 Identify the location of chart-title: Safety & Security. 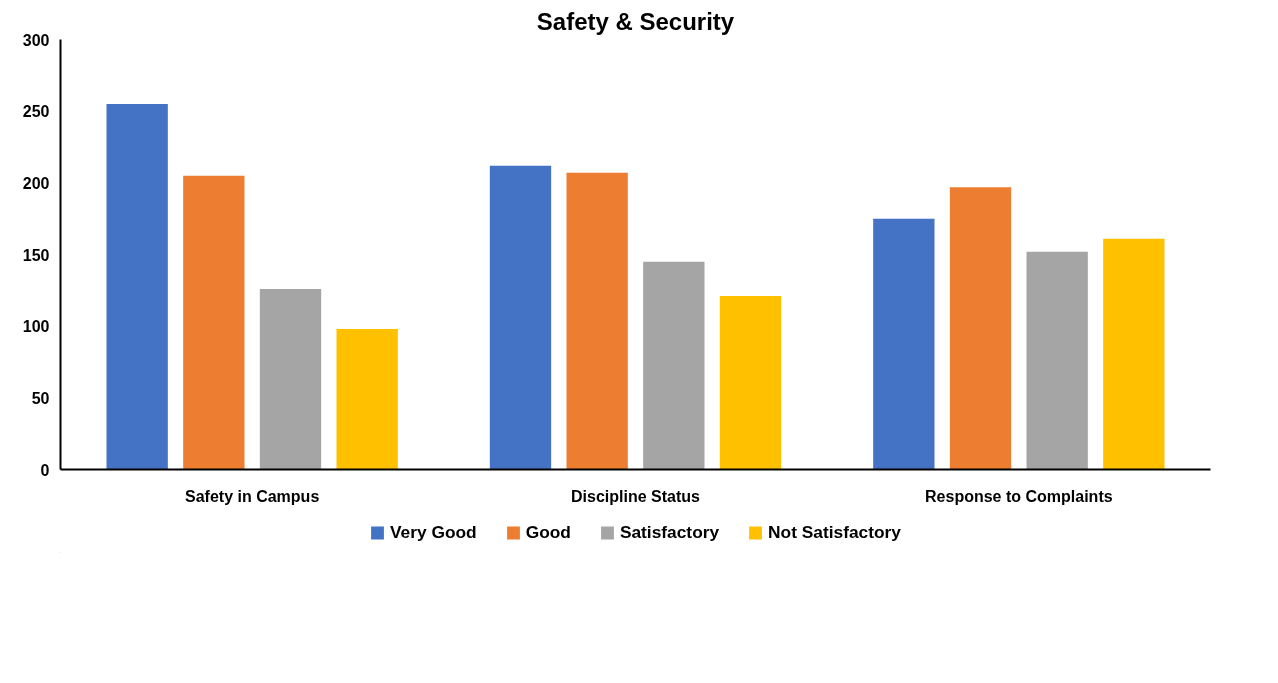
(635, 21).